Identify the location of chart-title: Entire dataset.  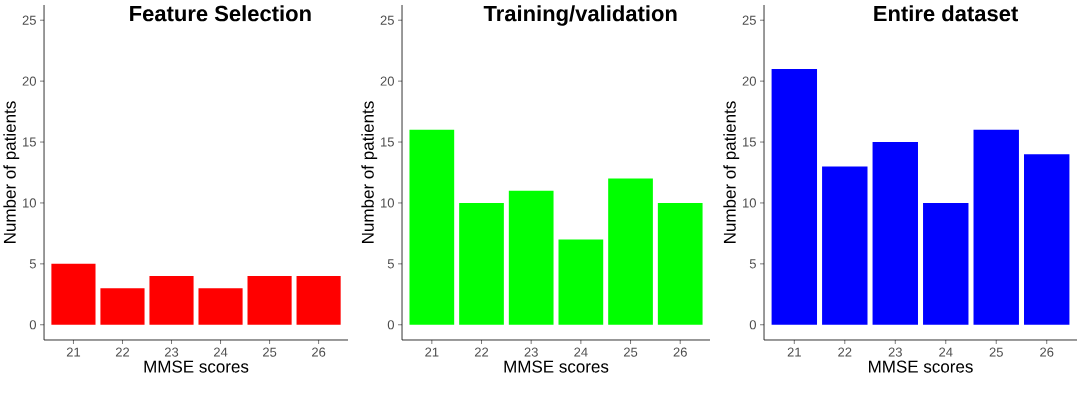
(946, 13).